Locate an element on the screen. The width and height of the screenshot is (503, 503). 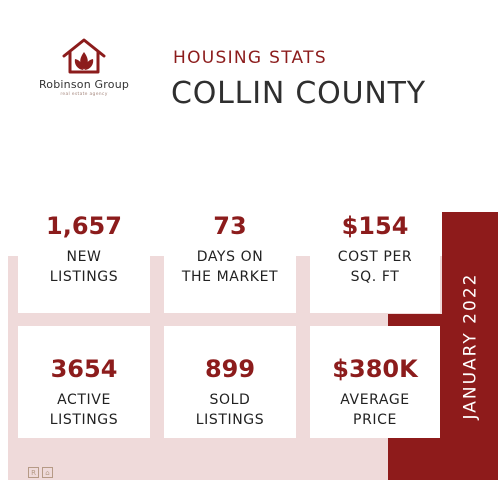
stat-value: $154 is located at coordinates (375, 226).